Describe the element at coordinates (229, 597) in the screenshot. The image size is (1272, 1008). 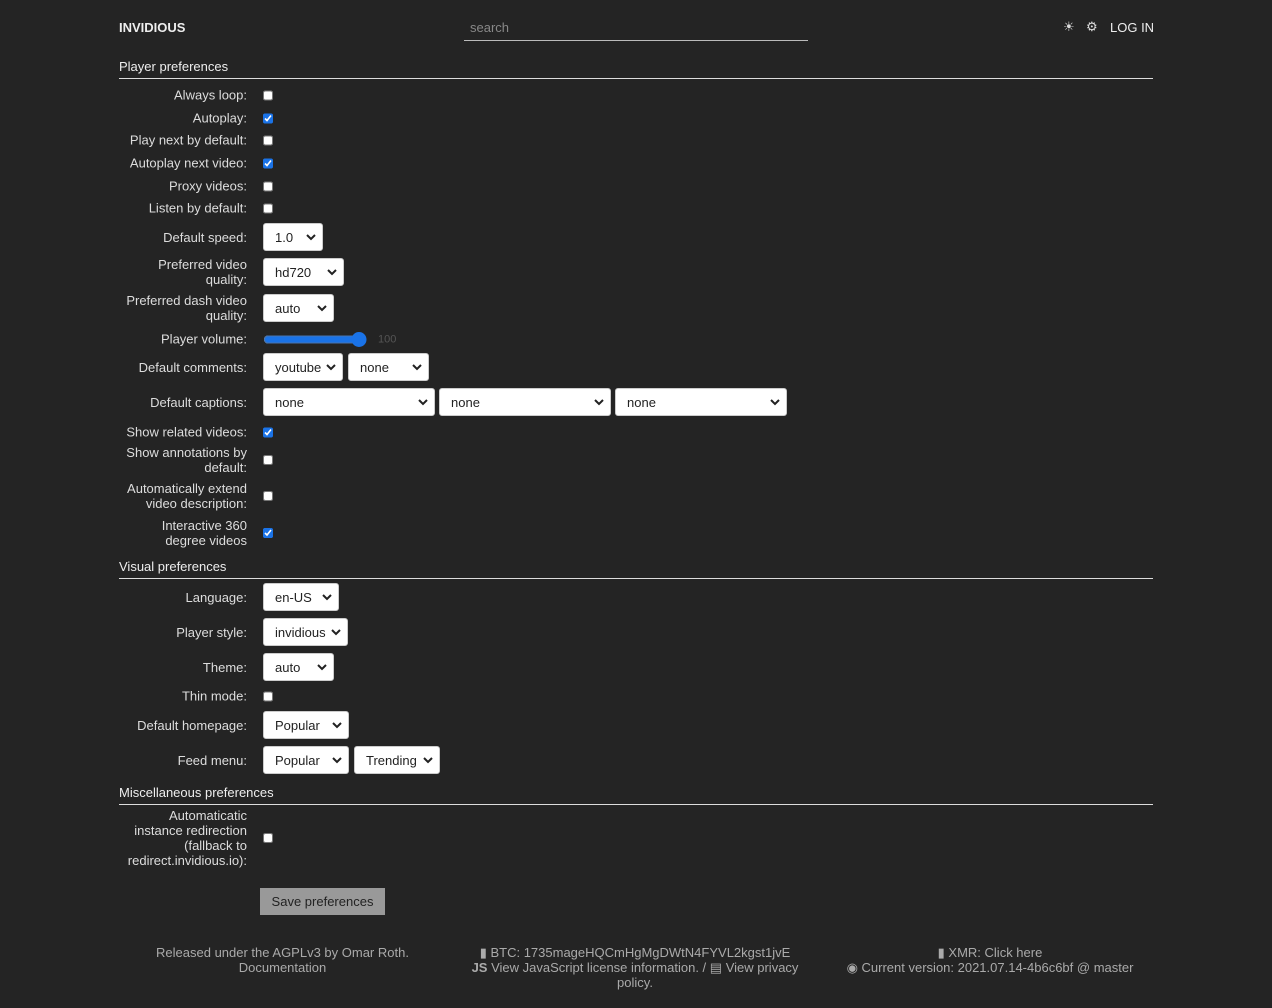
I see `preference-row: Language: en-US` at that location.